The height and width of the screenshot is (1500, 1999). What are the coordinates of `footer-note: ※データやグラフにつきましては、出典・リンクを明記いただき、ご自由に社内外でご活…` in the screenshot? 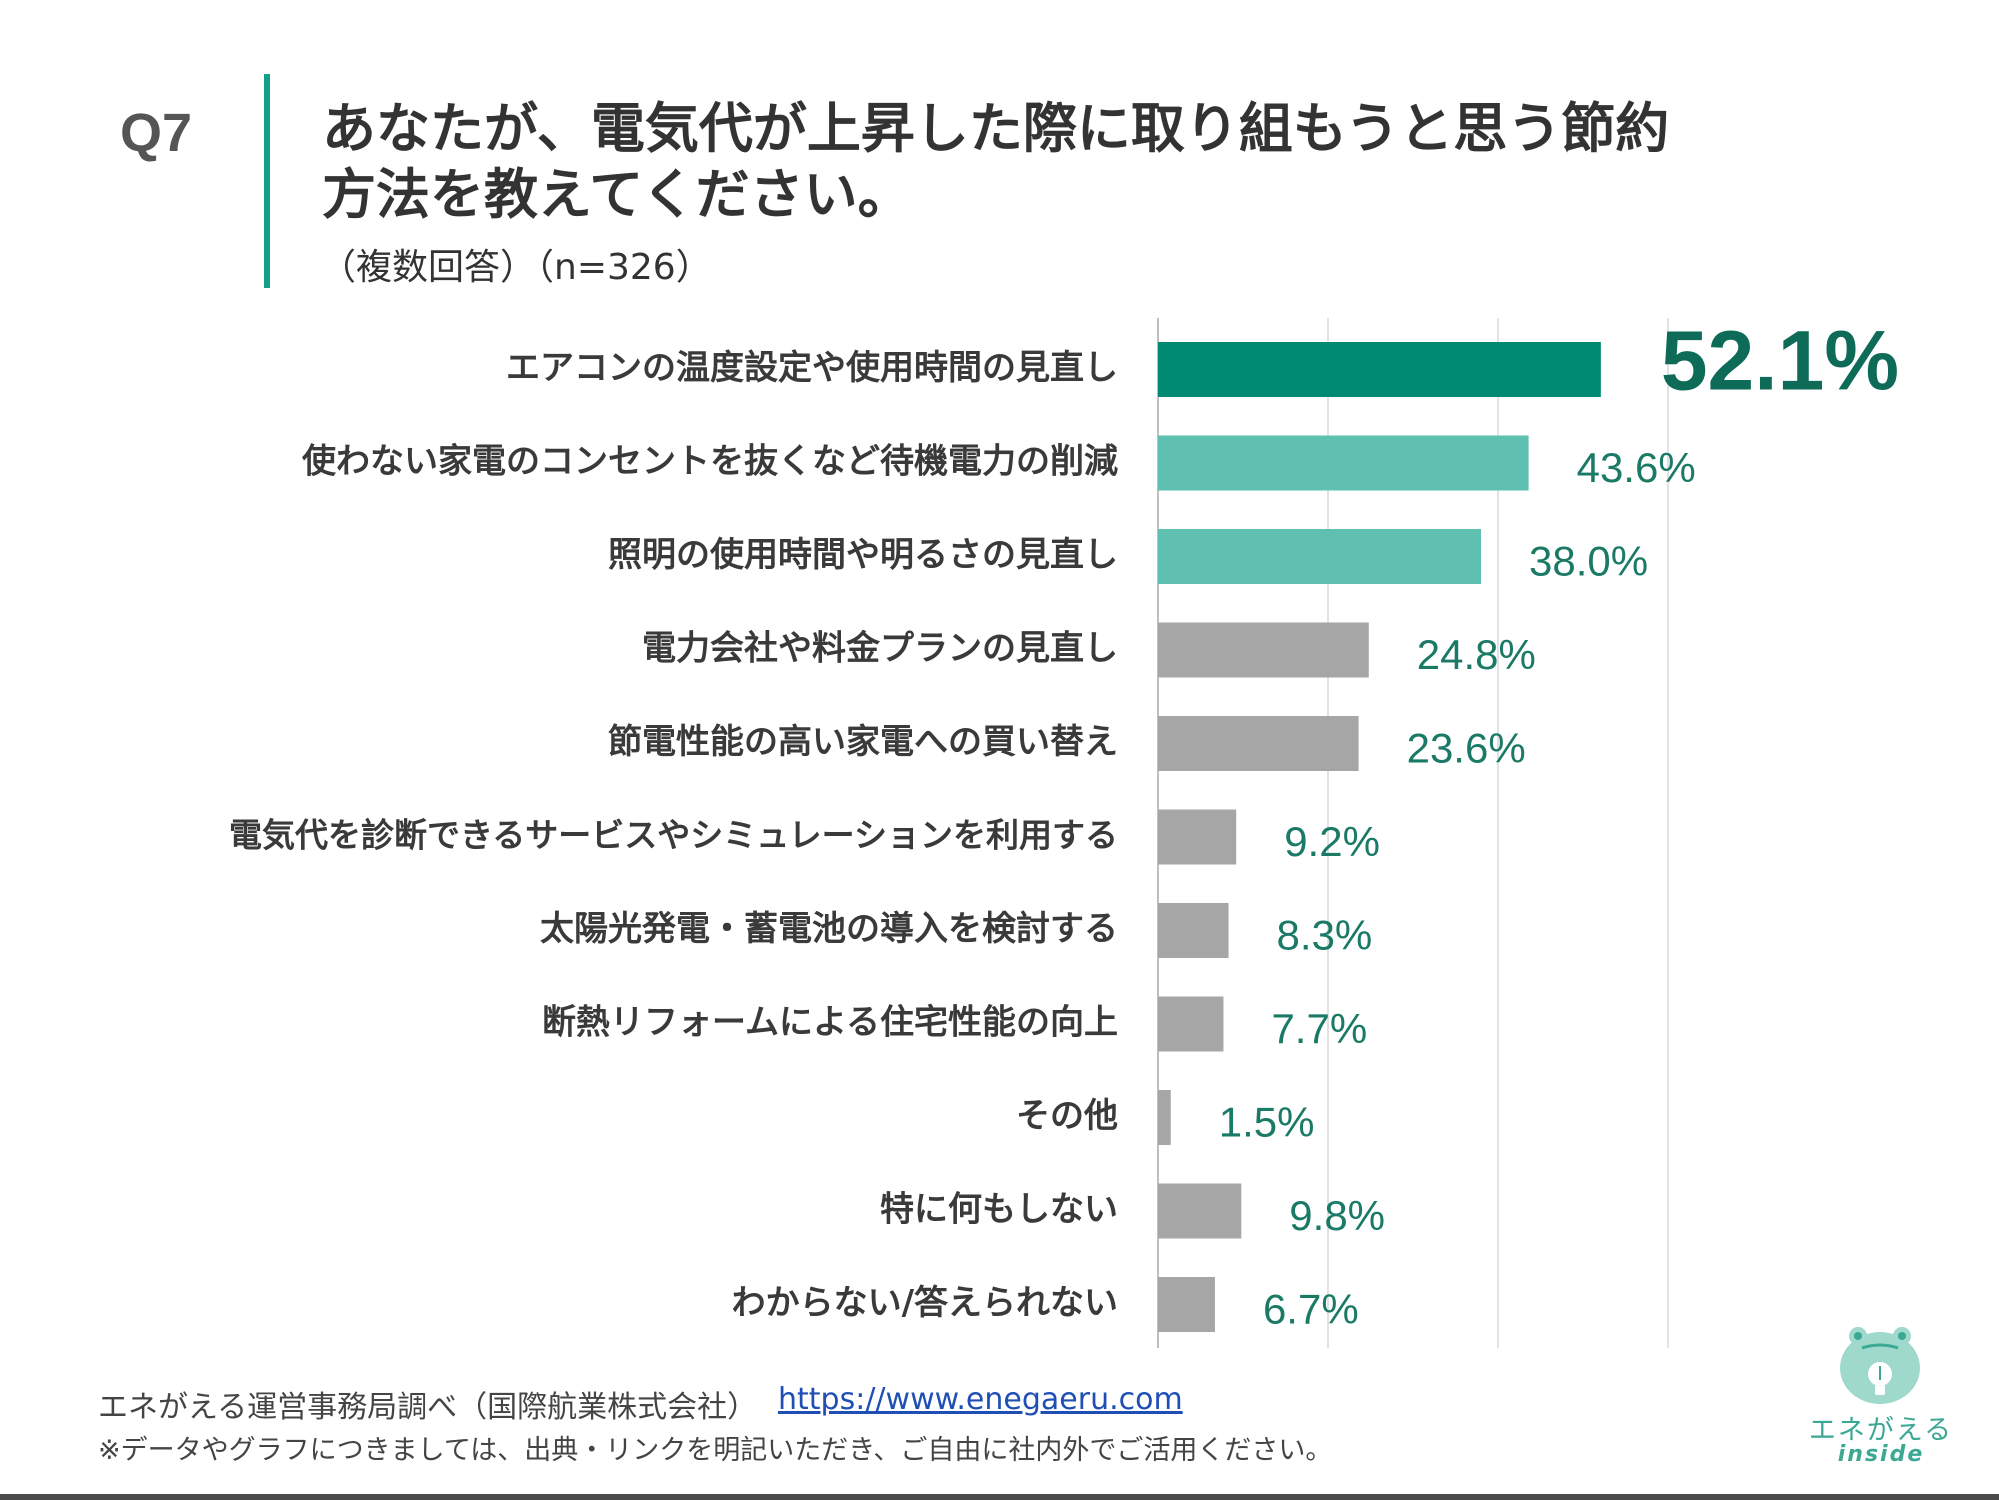 It's located at (715, 1450).